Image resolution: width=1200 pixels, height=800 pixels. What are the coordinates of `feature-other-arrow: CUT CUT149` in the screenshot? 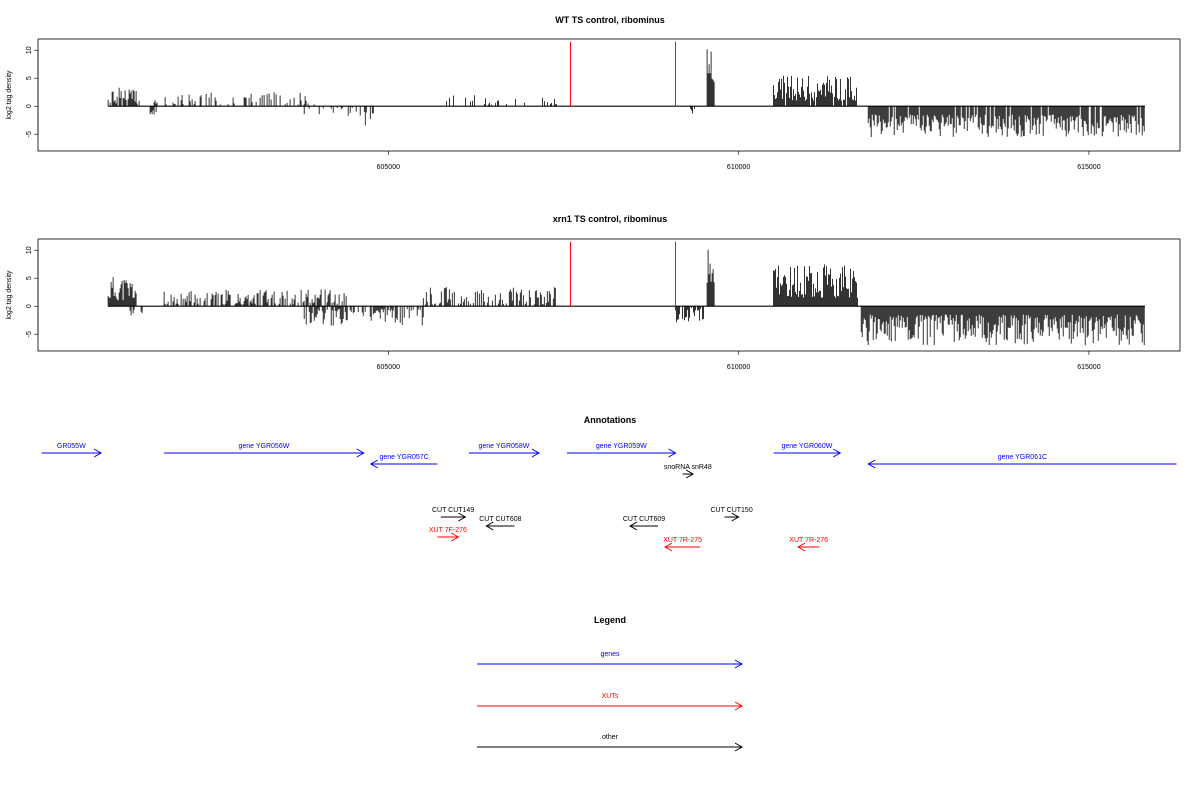 It's located at (453, 514).